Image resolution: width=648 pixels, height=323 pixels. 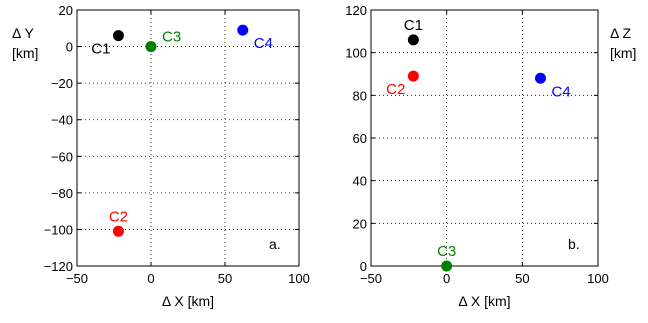 I want to click on panel-label: b., so click(x=574, y=244).